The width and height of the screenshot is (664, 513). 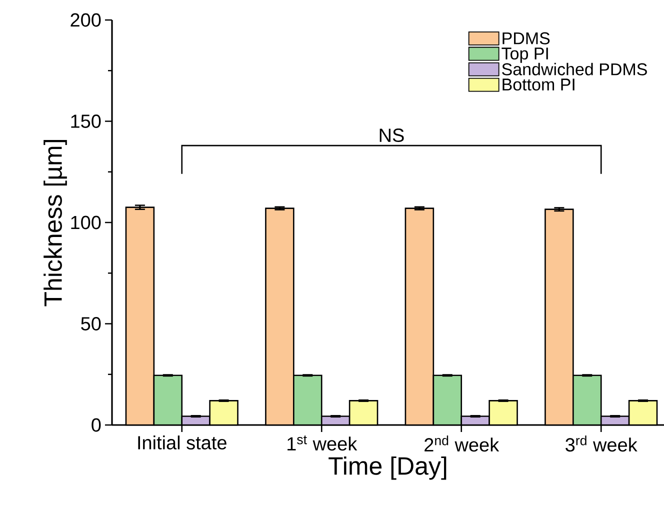 What do you see at coordinates (86, 223) in the screenshot?
I see `y-tick-label: 100` at bounding box center [86, 223].